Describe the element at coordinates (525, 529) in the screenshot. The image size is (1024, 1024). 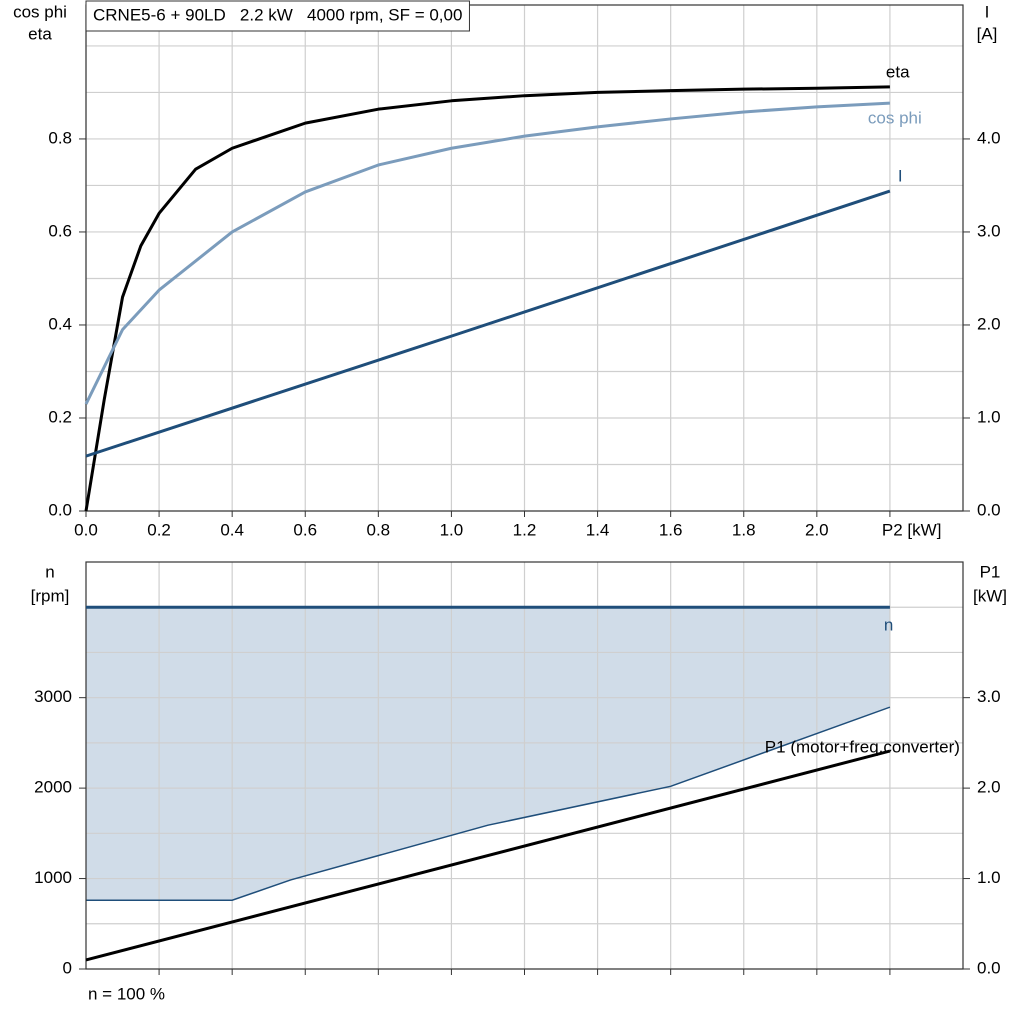
I see `x-tick-label: 1.2` at that location.